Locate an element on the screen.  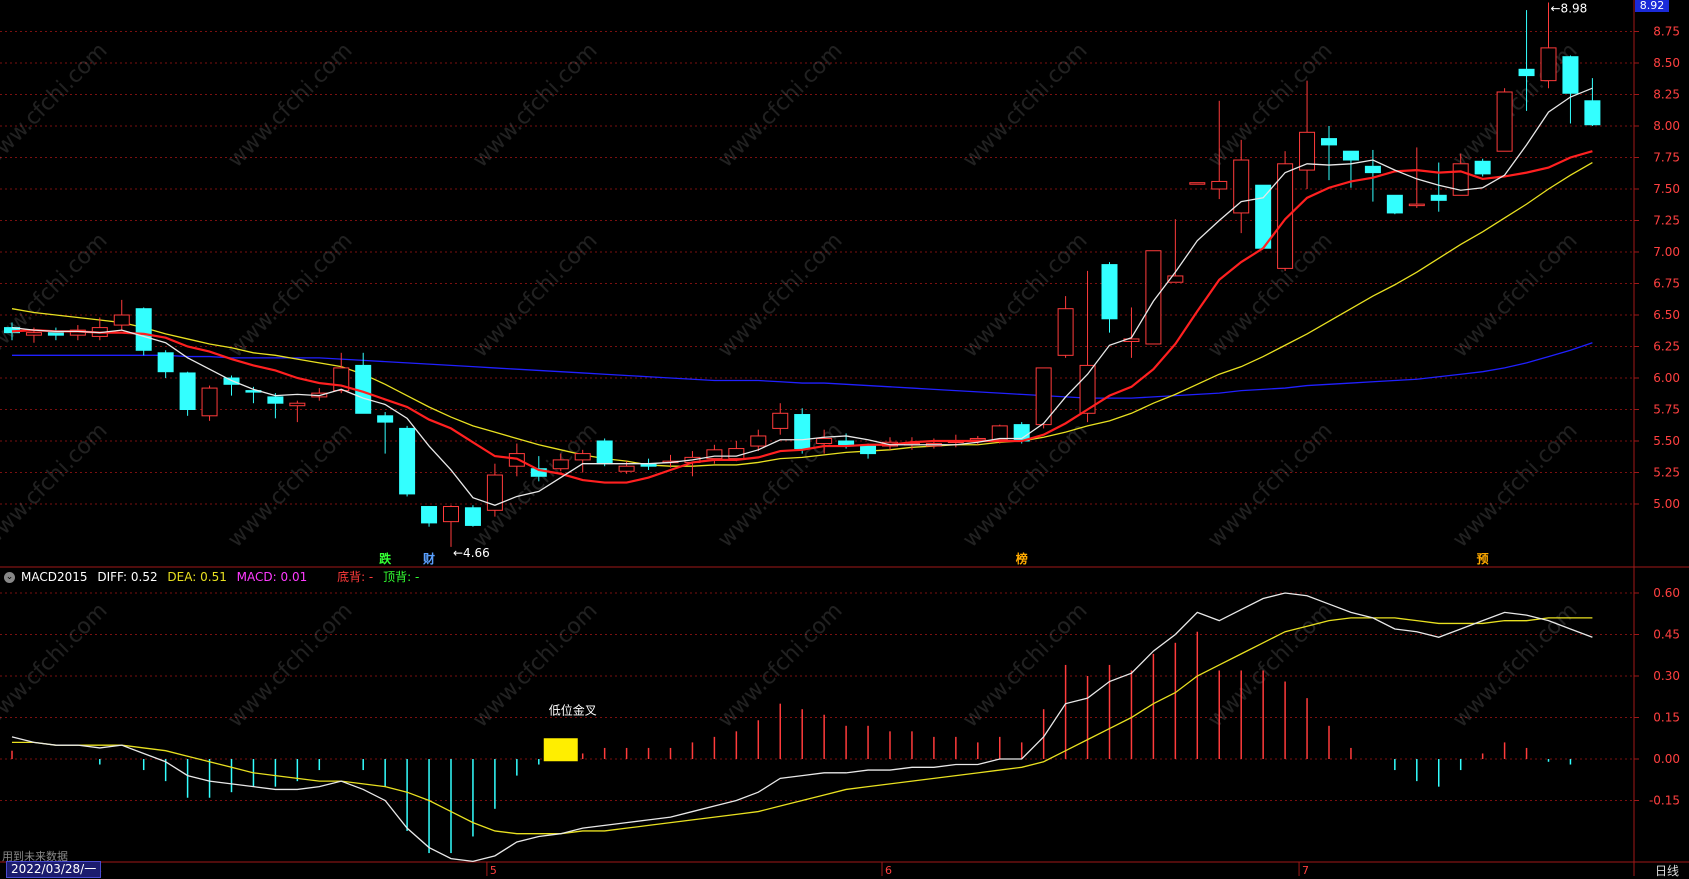
dea-key: DEA: is located at coordinates (182, 577).